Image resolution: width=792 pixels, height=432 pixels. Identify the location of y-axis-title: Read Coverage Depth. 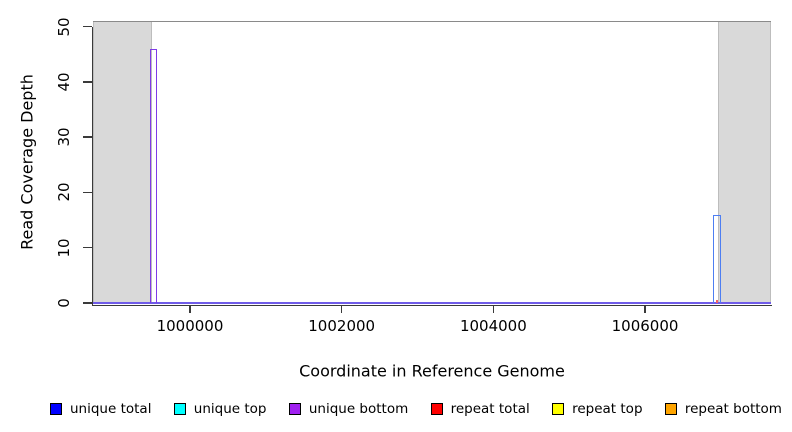
(27, 162).